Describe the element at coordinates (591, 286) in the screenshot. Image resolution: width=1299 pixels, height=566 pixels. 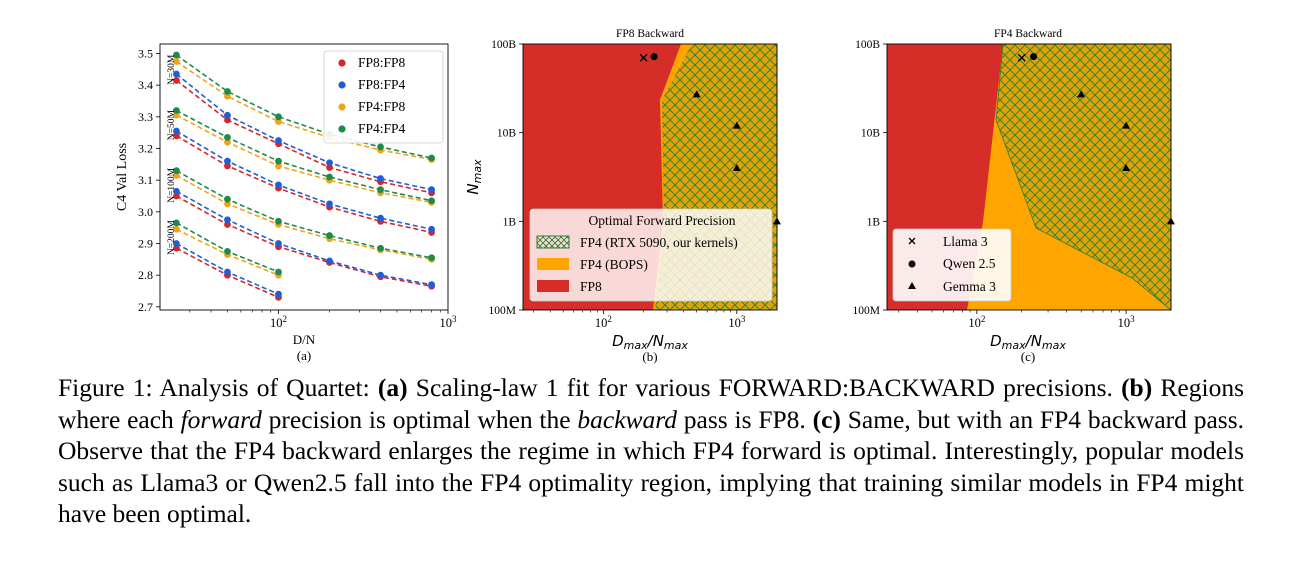
I see `legend-label-fp8: FP8` at that location.